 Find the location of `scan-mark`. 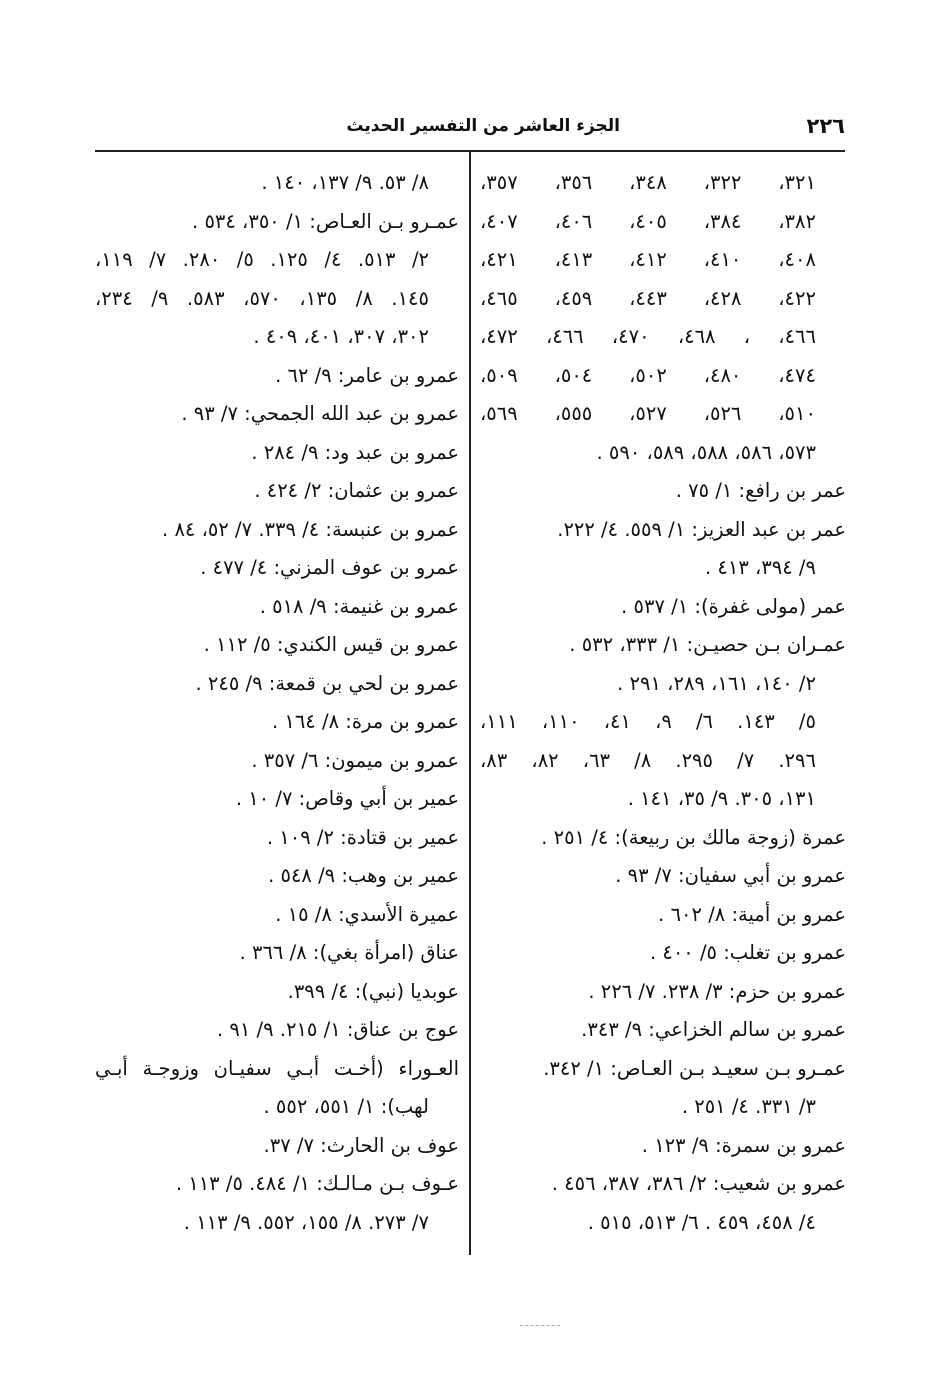

scan-mark is located at coordinates (540, 1326).